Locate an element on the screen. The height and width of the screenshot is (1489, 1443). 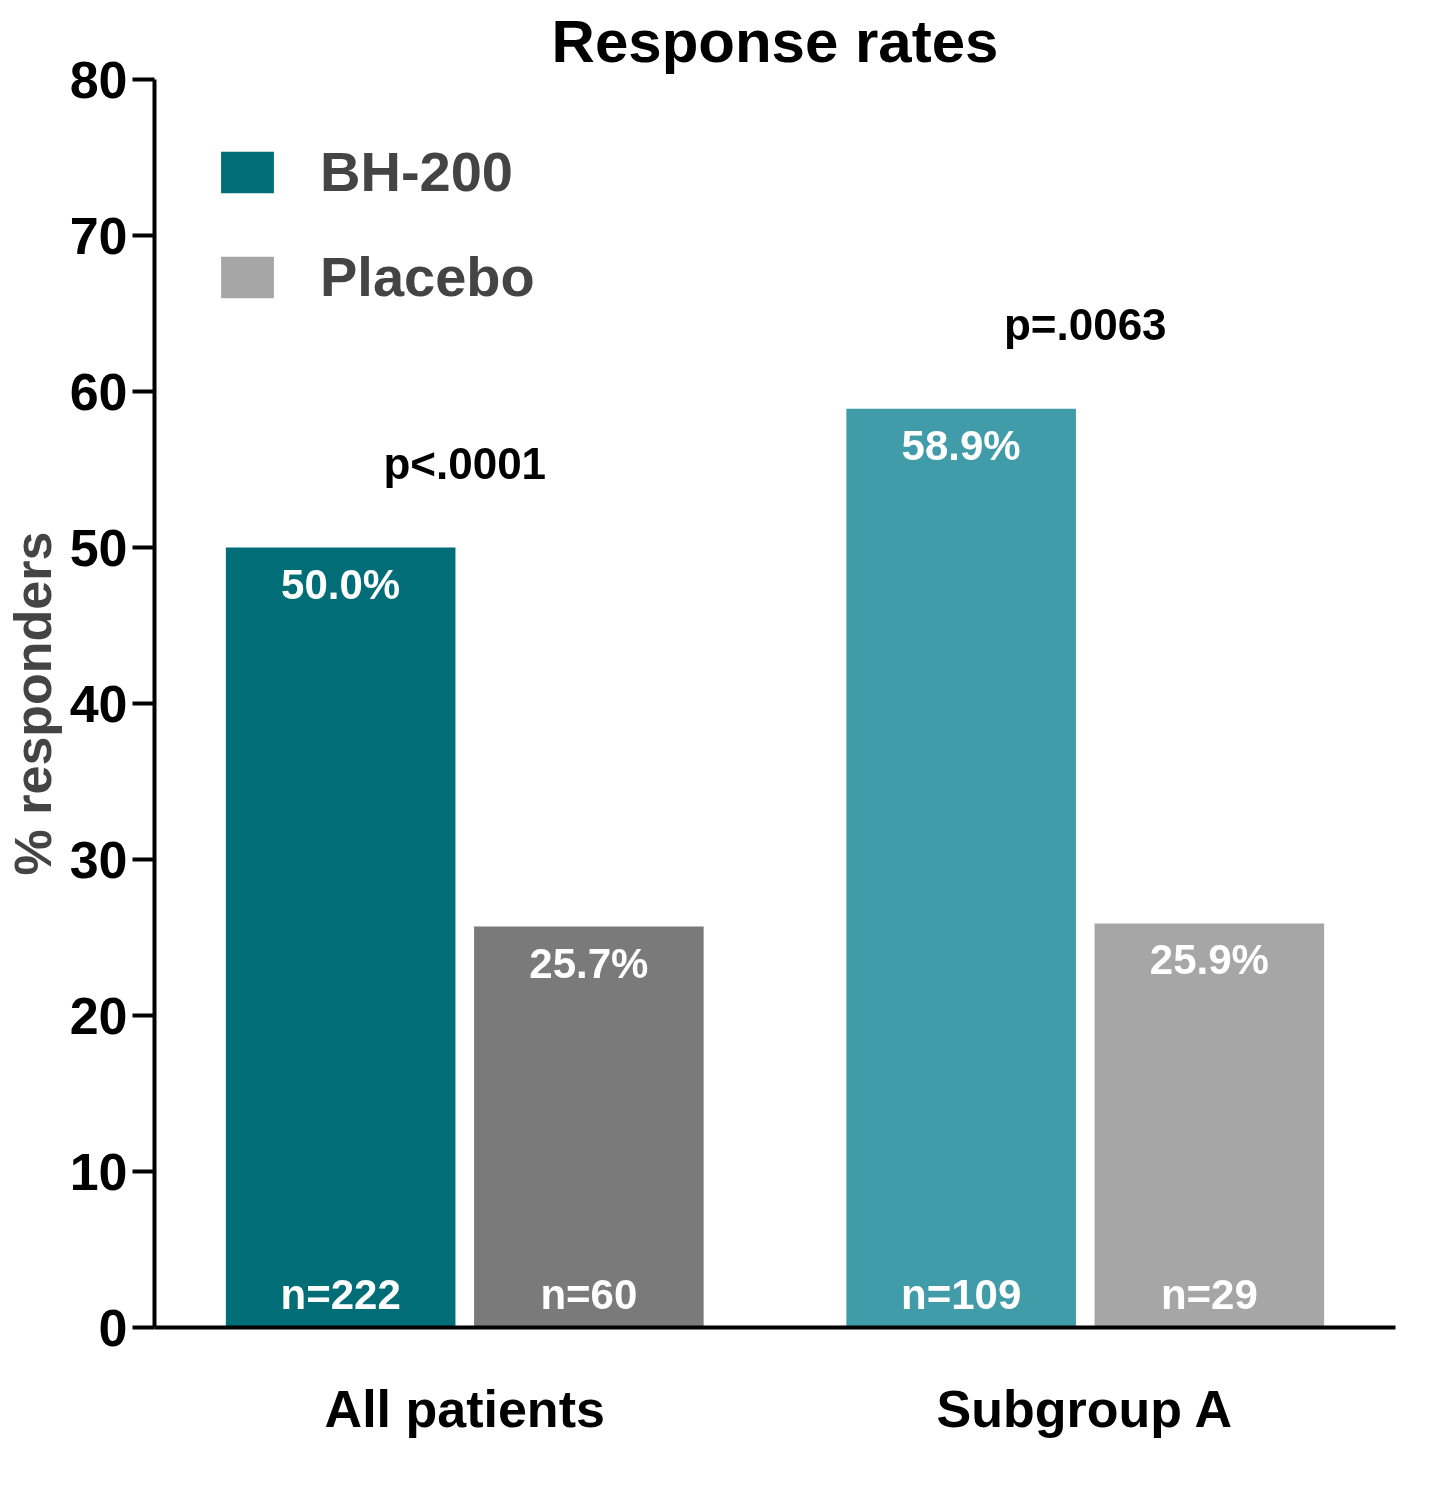
y-tick-label: 70 is located at coordinates (98, 235).